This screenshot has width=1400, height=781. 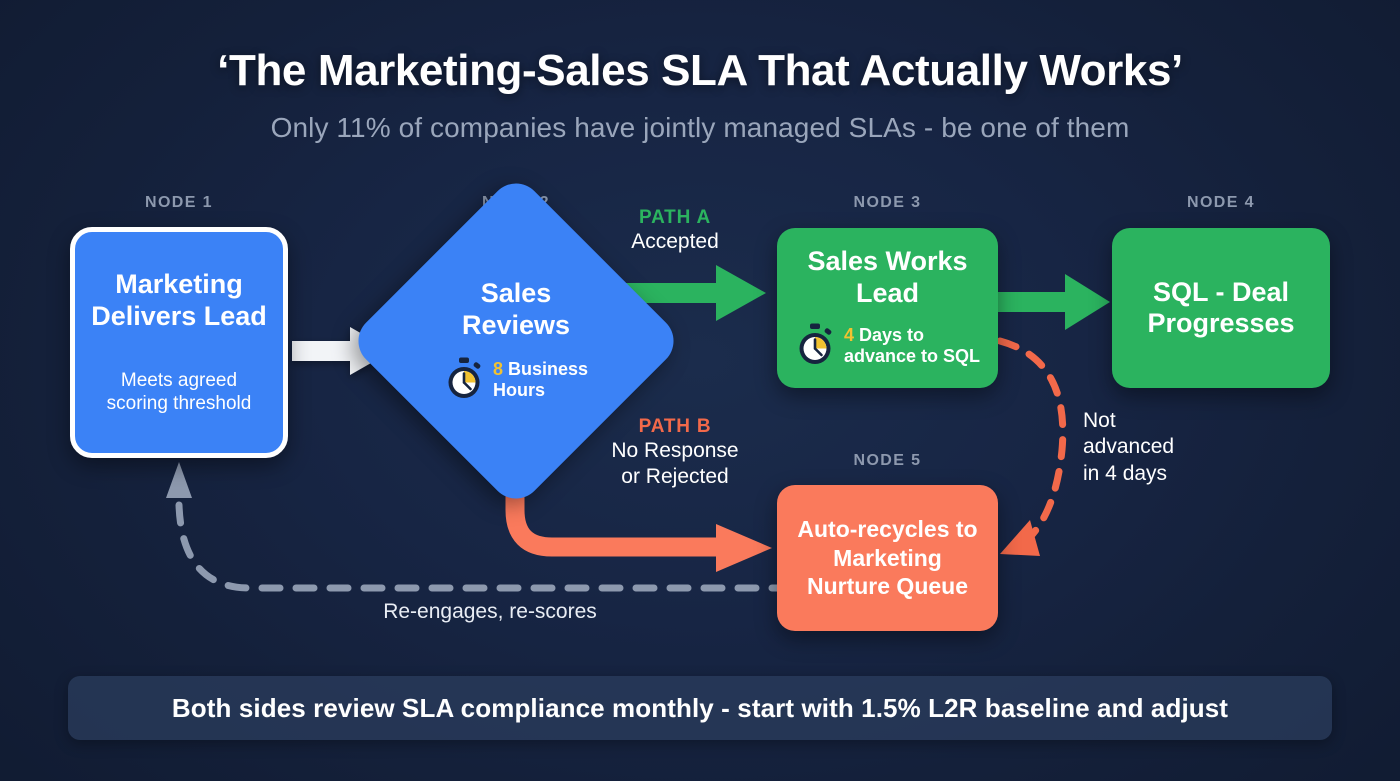 What do you see at coordinates (1221, 202) in the screenshot?
I see `node-caption-4: NODE 4` at bounding box center [1221, 202].